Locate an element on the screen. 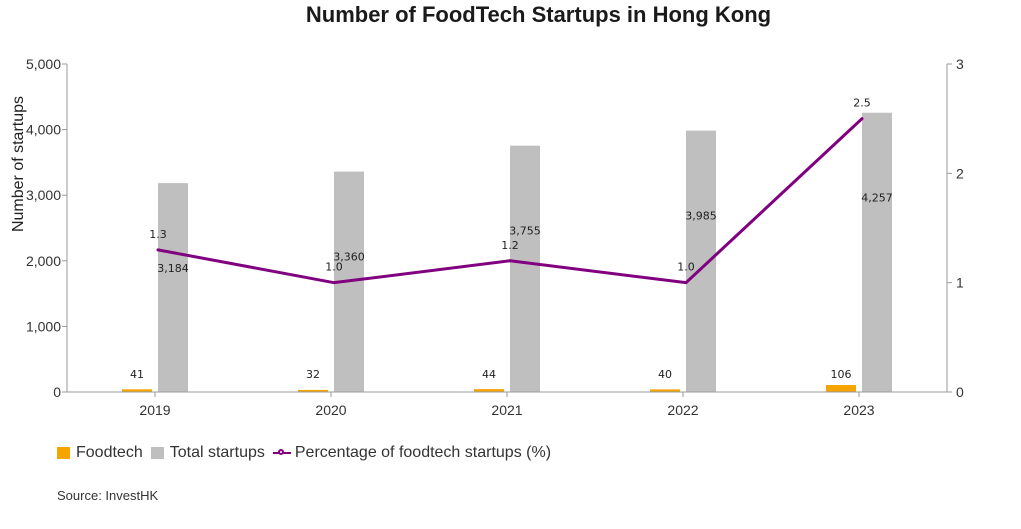 The image size is (1021, 529). x-tick-label-2021: 2021 is located at coordinates (506, 410).